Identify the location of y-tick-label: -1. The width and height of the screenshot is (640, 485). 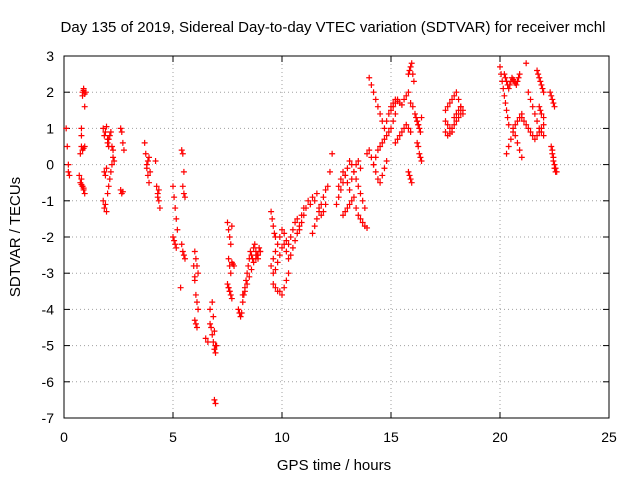
(48, 201).